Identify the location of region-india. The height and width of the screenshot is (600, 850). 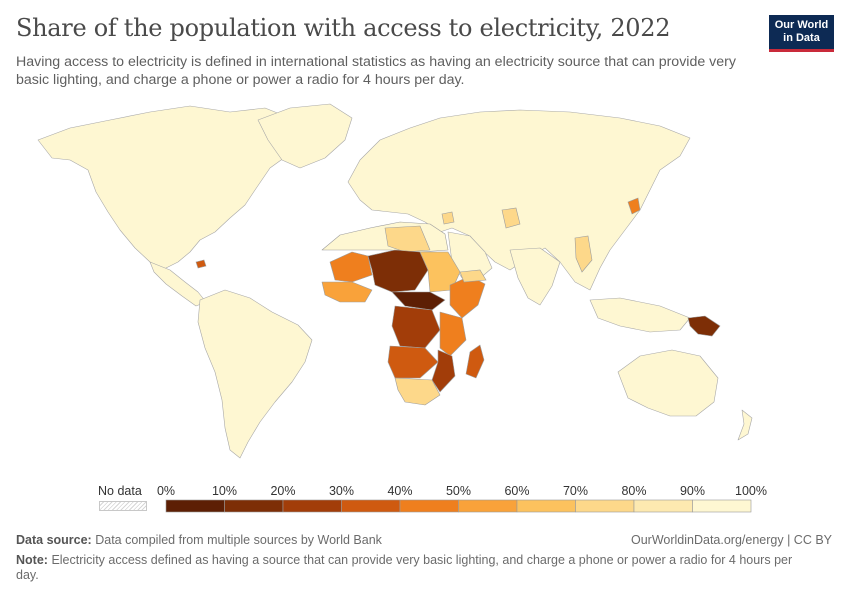
(535, 276).